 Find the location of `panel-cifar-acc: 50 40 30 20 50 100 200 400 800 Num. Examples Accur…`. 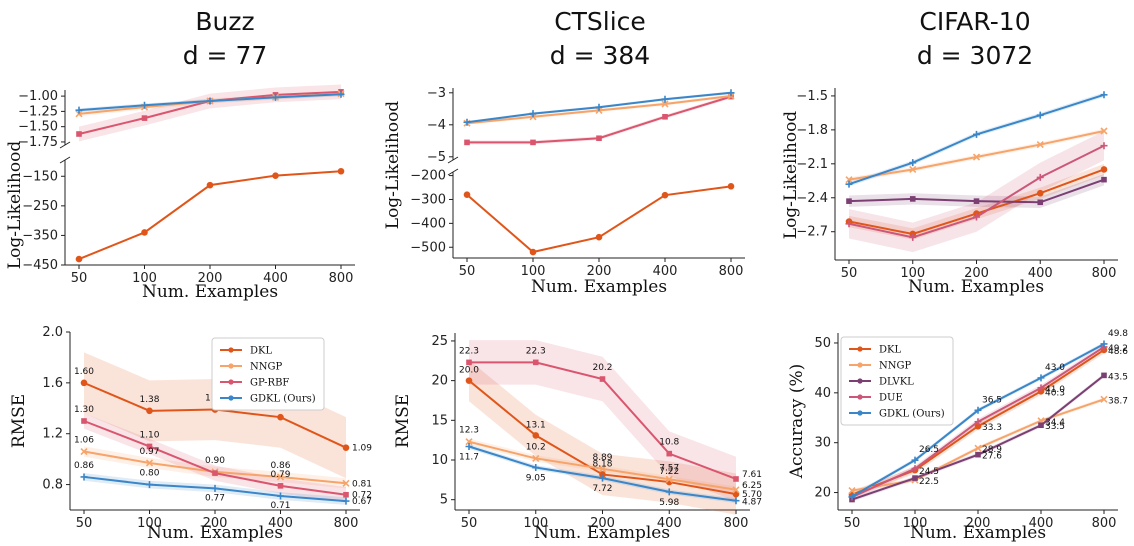

panel-cifar-acc: 50 40 30 20 50 100 200 400 800 Num. Examples Accur… is located at coordinates (957, 436).